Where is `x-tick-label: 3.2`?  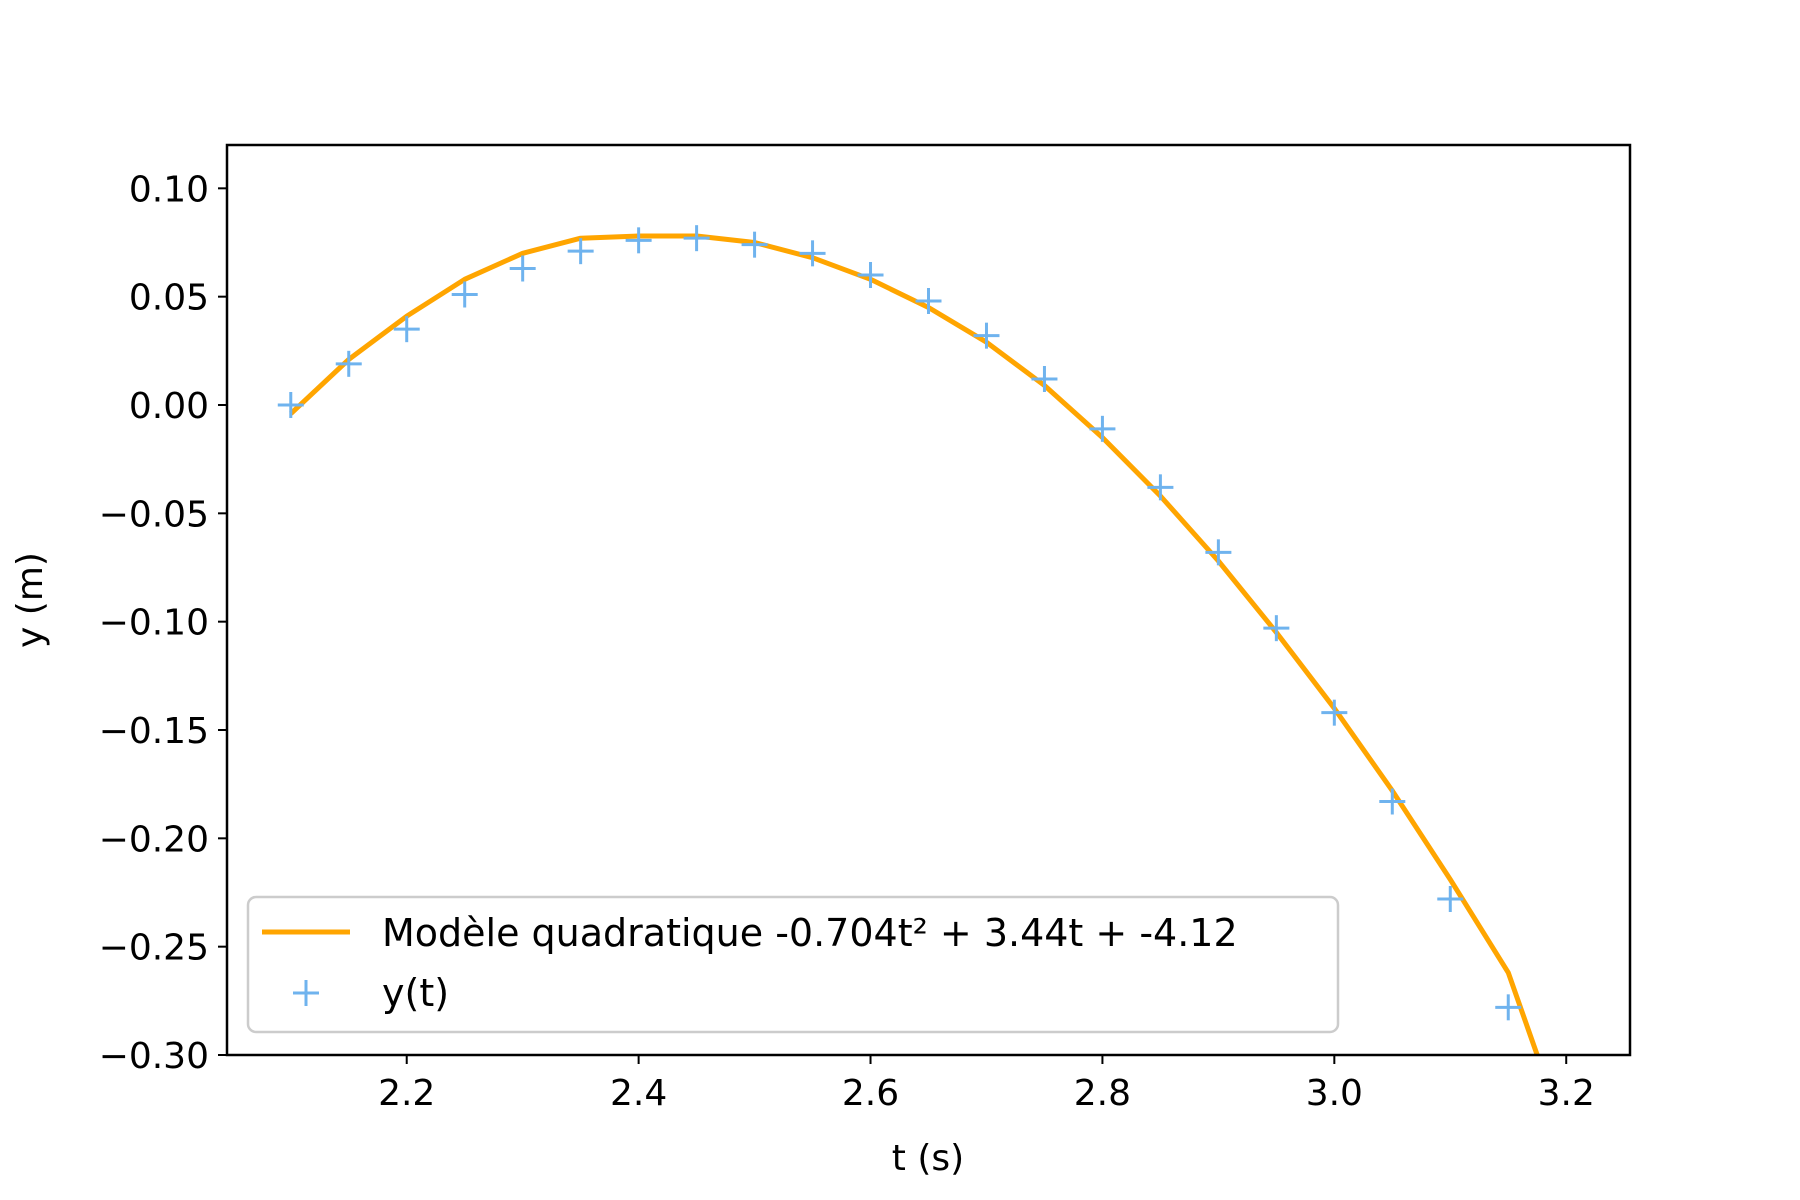
x-tick-label: 3.2 is located at coordinates (1566, 1093).